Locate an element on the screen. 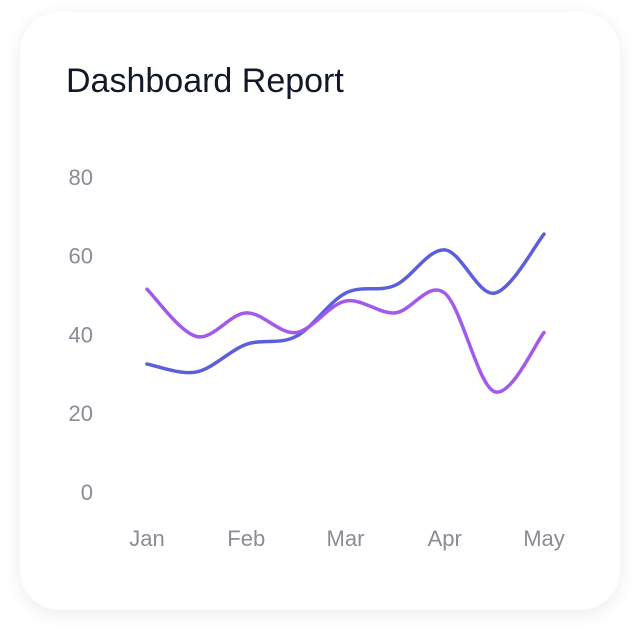 This screenshot has width=640, height=640. x-tick-label: May is located at coordinates (544, 538).